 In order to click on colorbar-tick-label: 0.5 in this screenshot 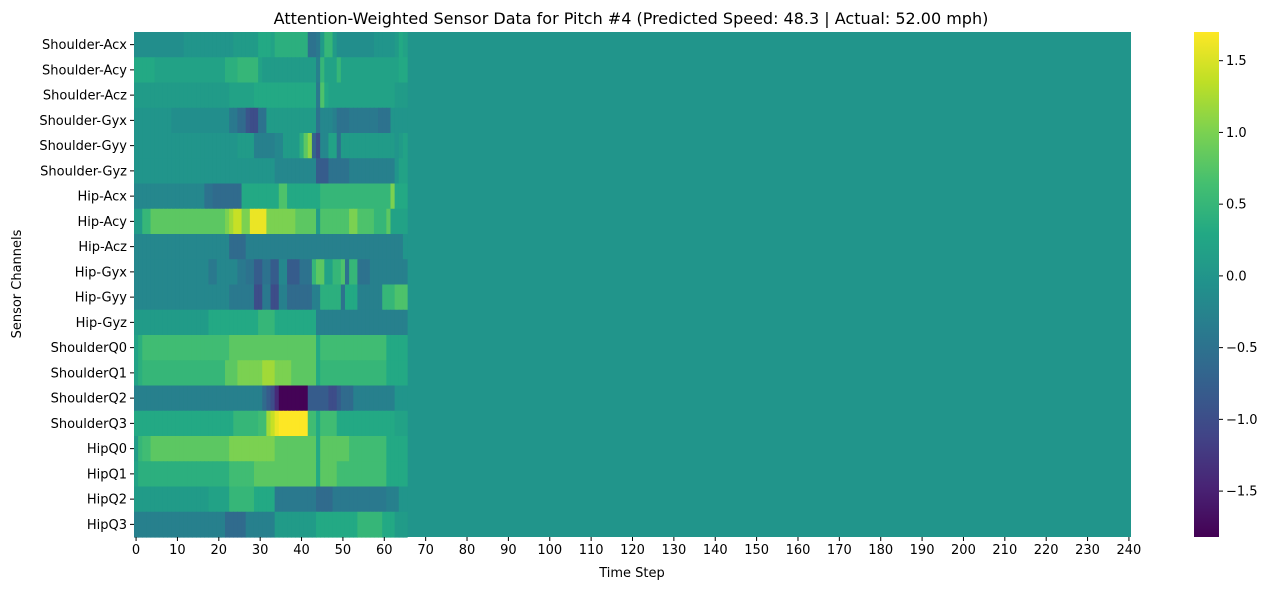, I will do `click(1236, 205)`.